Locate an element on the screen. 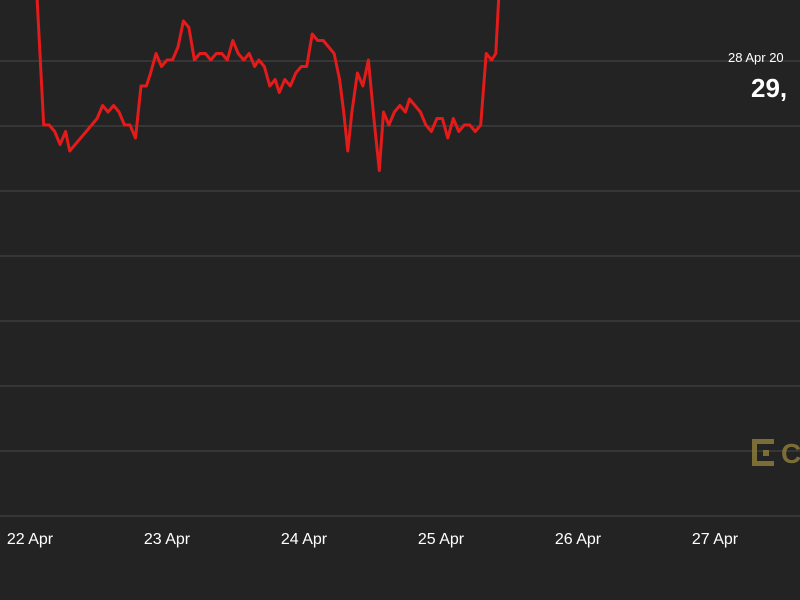 The width and height of the screenshot is (800, 600). x-tick-label: 25 Apr is located at coordinates (441, 539).